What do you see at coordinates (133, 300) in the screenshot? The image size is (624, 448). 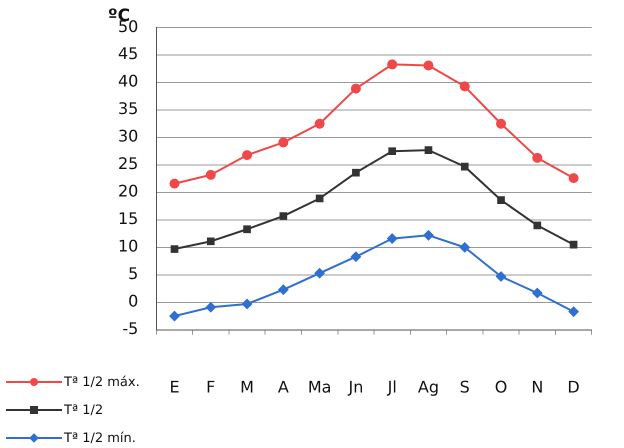 I see `y-tick-label: 0` at bounding box center [133, 300].